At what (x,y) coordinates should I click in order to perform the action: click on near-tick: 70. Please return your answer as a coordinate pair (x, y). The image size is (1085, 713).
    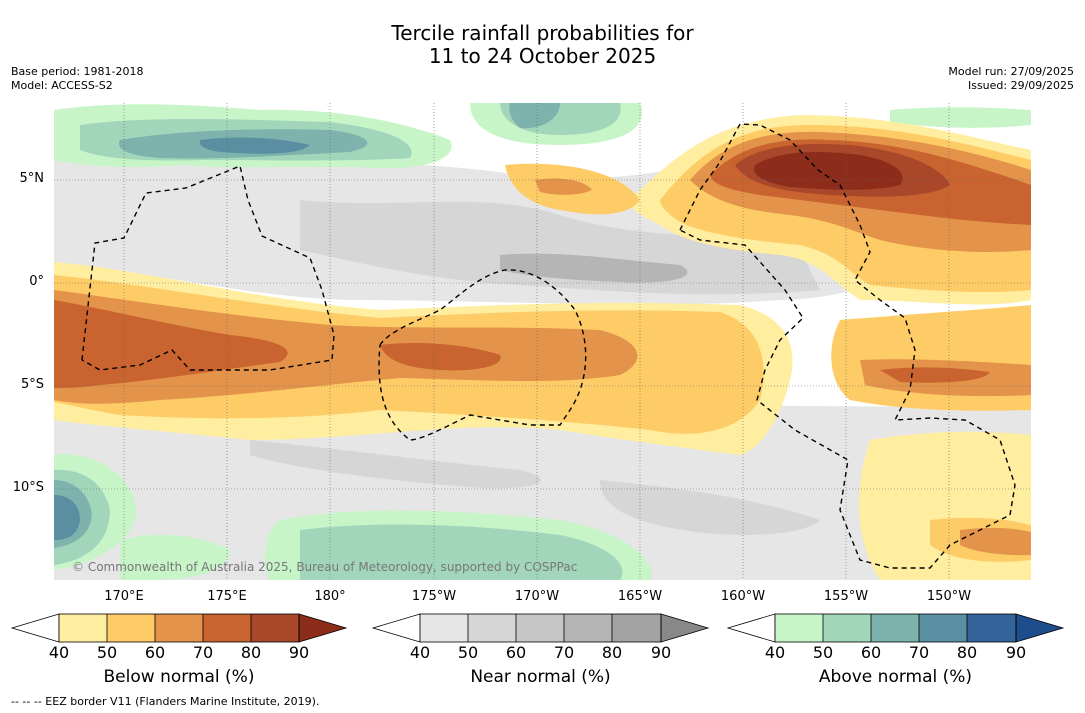
    Looking at the image, I should click on (564, 652).